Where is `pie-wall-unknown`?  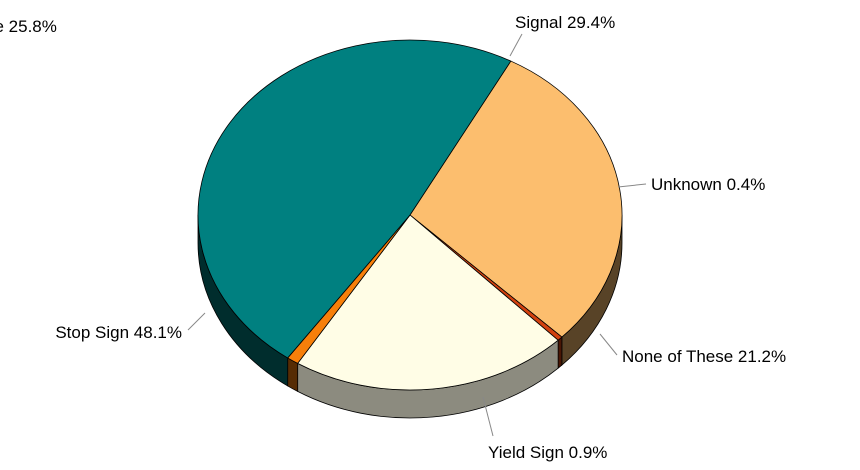 pie-wall-unknown is located at coordinates (560, 353).